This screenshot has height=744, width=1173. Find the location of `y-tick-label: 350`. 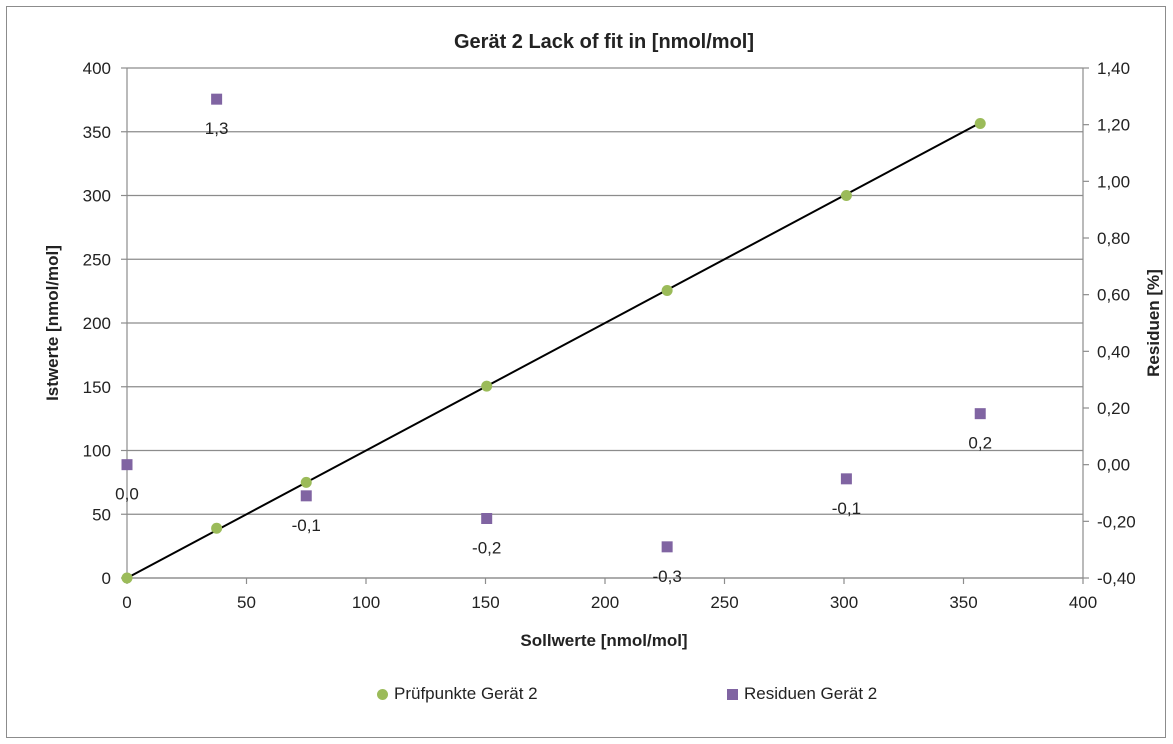

y-tick-label: 350 is located at coordinates (97, 132).